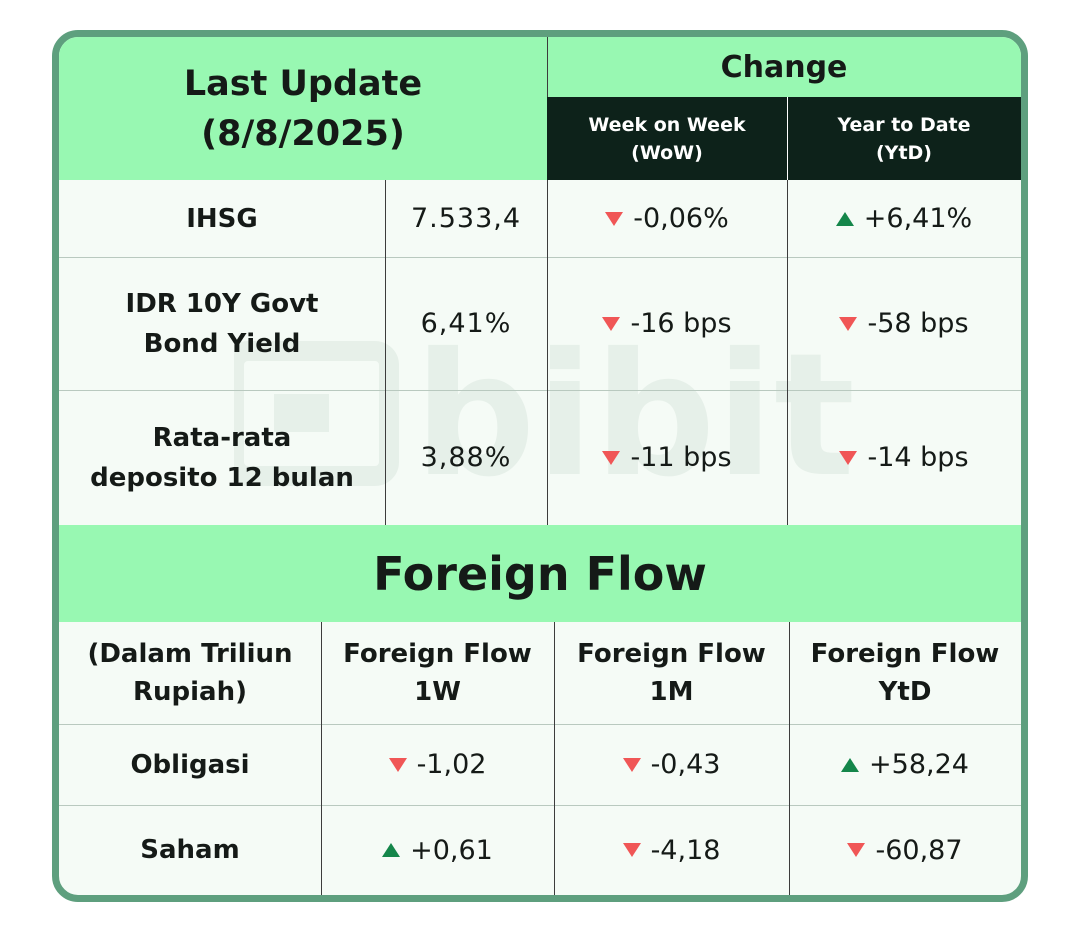 Image resolution: width=1080 pixels, height=930 pixels. I want to click on ff-saham-1w: +0,61, so click(437, 850).